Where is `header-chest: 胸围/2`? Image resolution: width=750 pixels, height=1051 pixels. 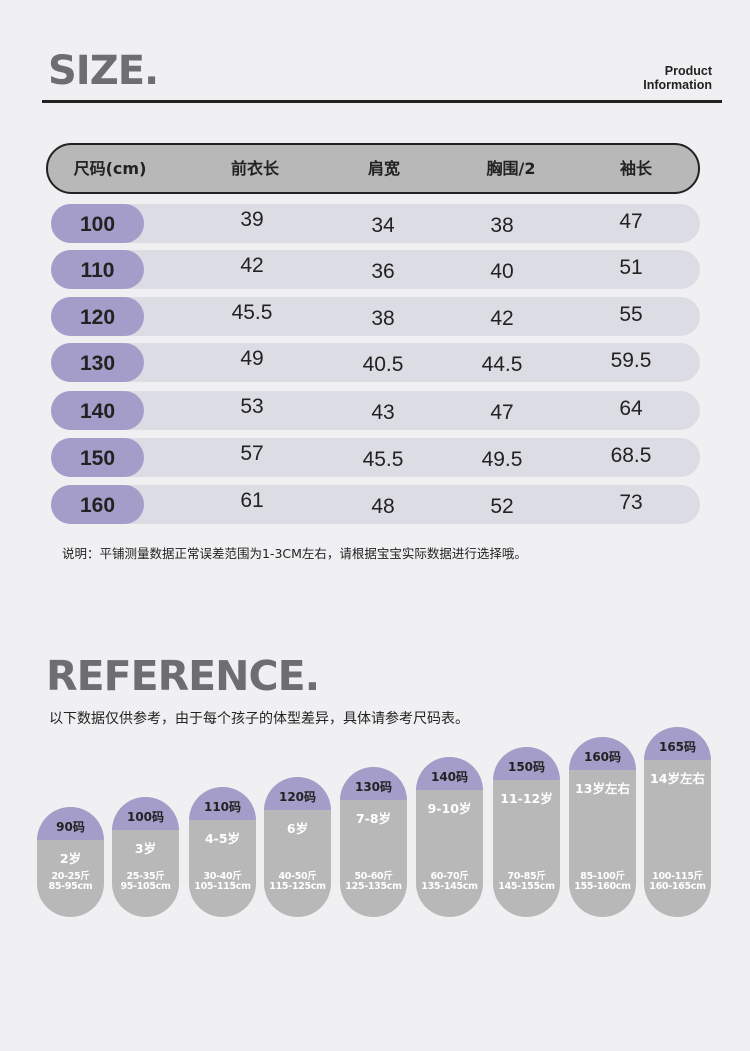
header-chest: 胸围/2 is located at coordinates (511, 168).